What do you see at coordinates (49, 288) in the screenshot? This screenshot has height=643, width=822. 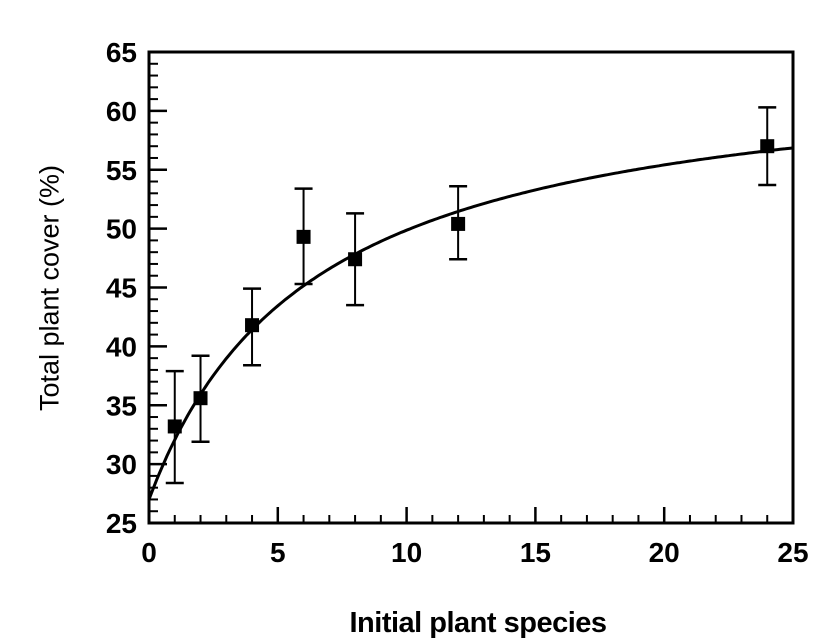 I see `y-axis-title: Total plant cover (%)` at bounding box center [49, 288].